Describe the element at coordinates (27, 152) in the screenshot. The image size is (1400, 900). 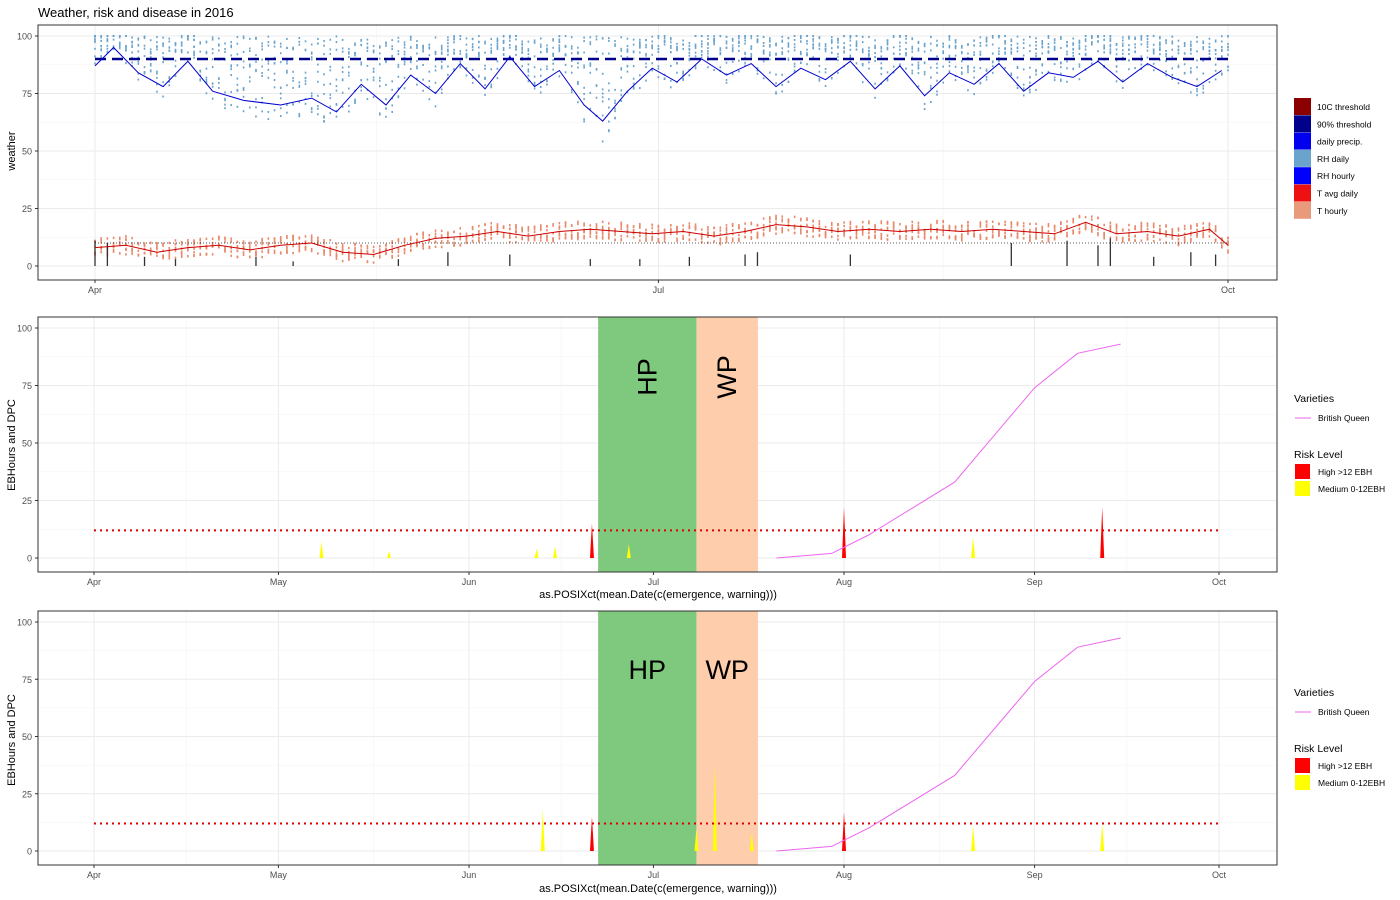
I see `y-tick-label: 50` at that location.